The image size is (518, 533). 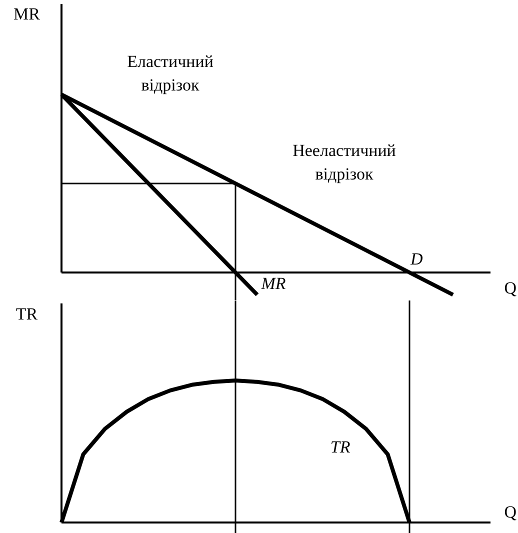 I want to click on y-axis-title: MR, so click(x=27, y=14).